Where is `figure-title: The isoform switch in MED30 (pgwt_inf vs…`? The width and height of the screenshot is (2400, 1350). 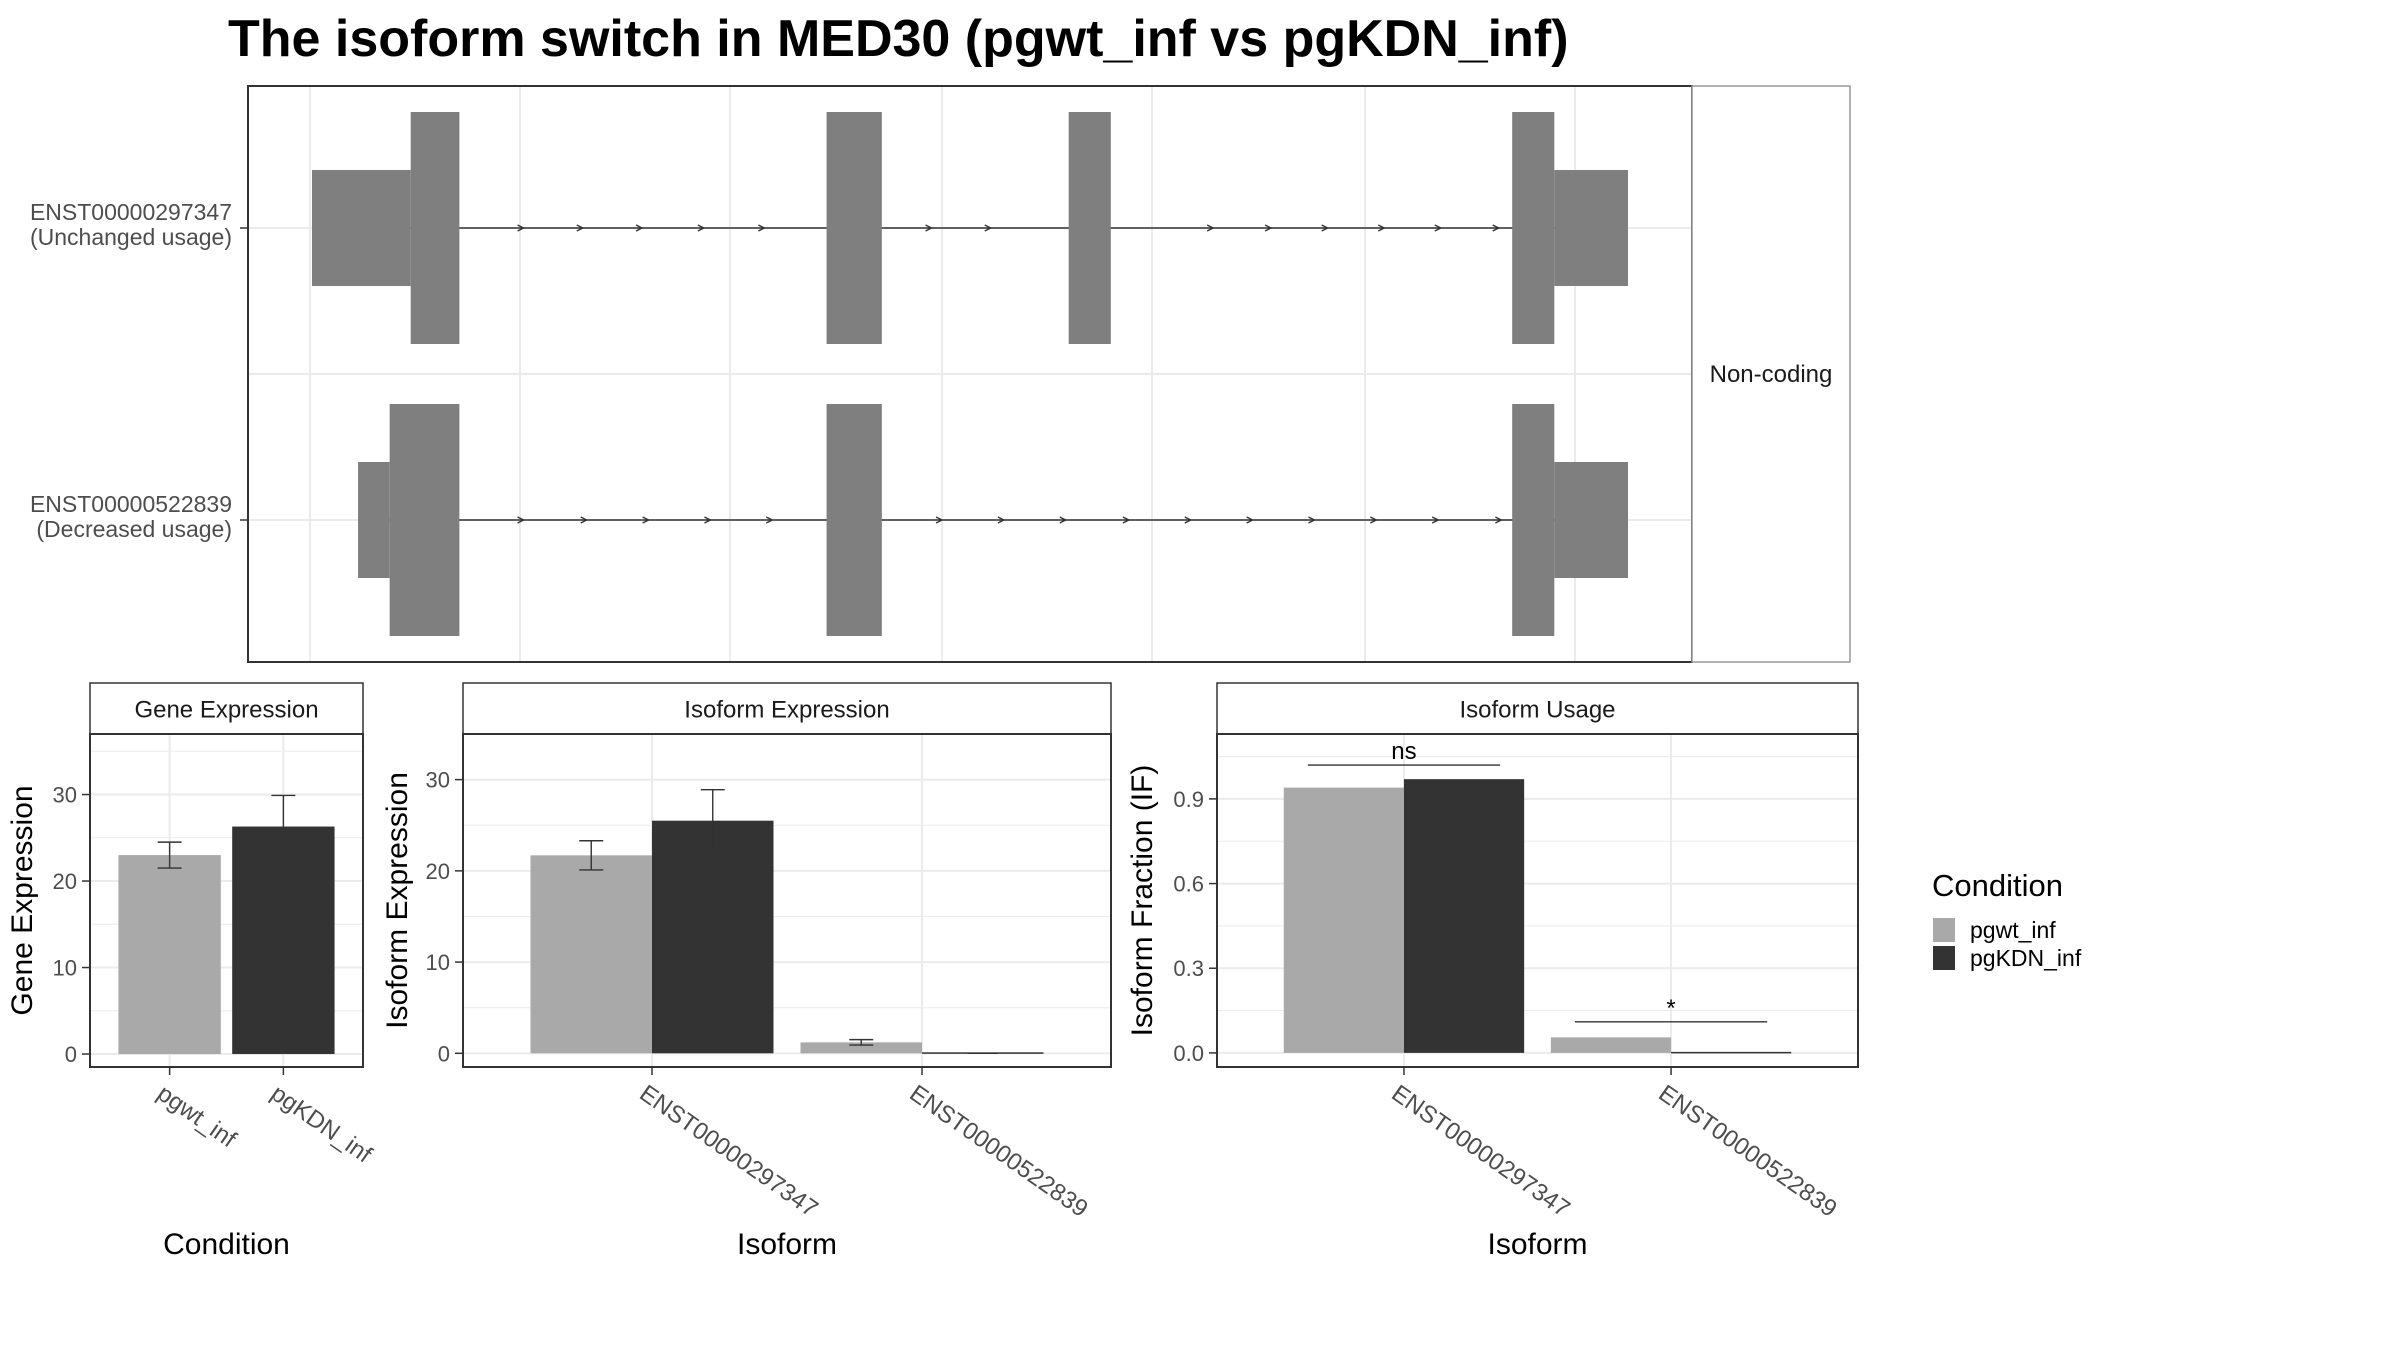
figure-title: The isoform switch in MED30 (pgwt_inf vs… is located at coordinates (898, 39).